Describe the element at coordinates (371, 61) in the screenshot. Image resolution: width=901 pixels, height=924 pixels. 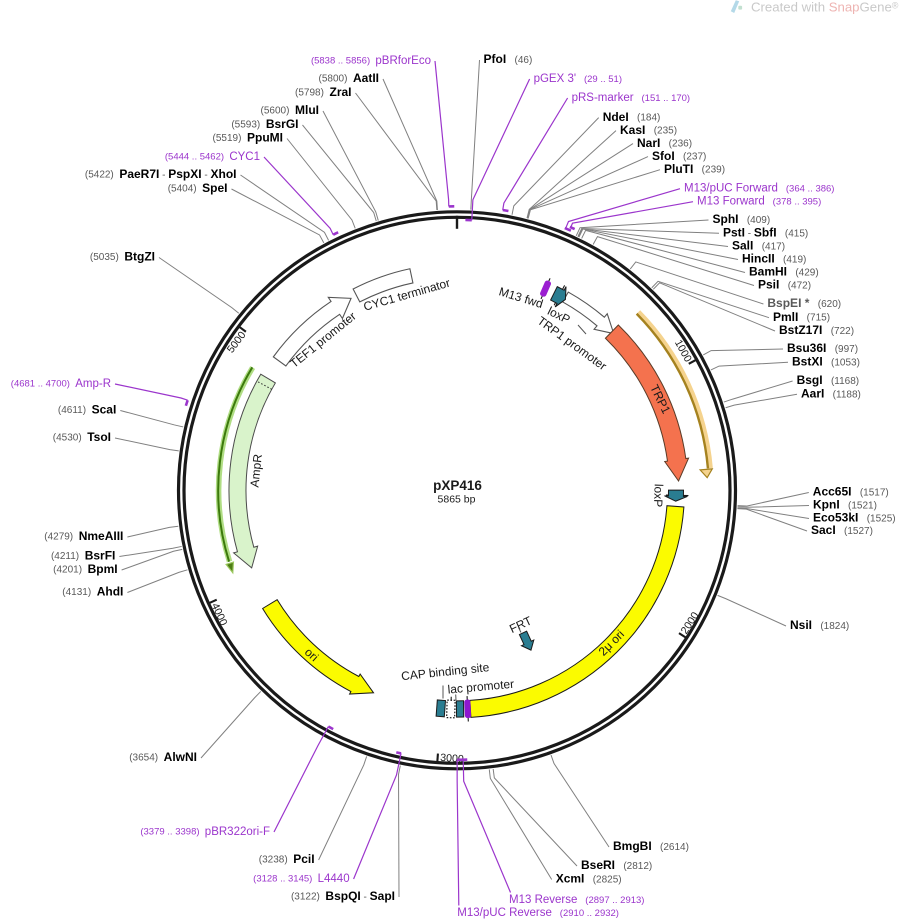
I see `svg-text: (5838 .. 5856) pBRforEco` at that location.